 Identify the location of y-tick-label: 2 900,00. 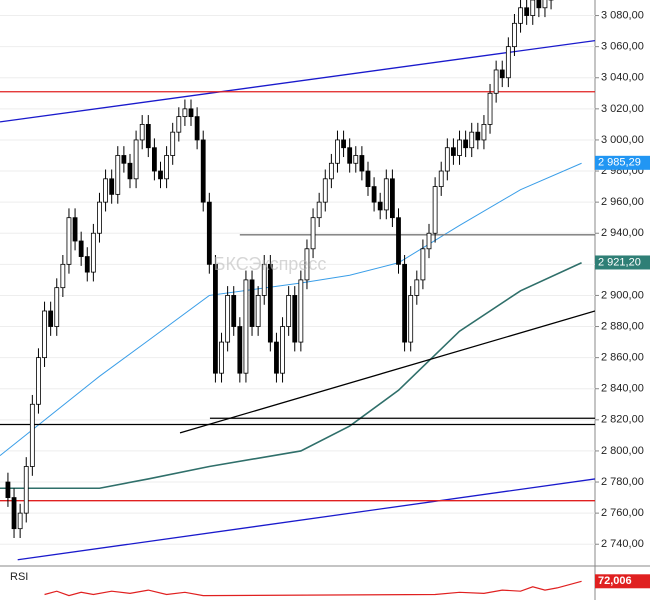
(622, 295).